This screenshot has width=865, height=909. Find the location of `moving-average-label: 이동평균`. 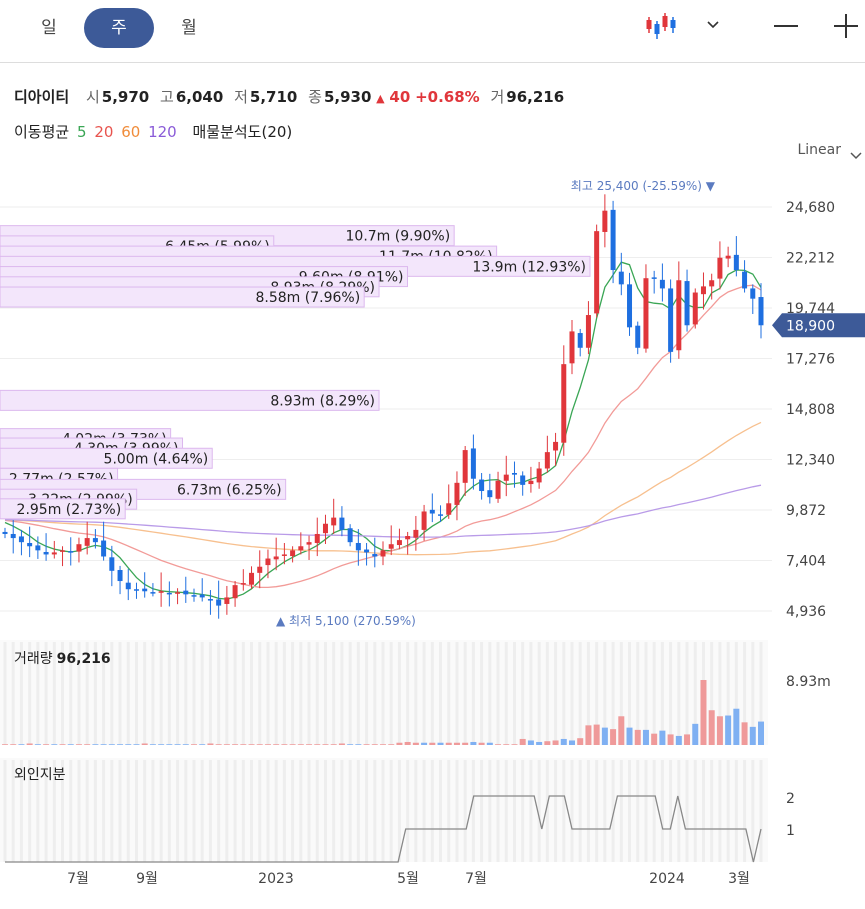

moving-average-label: 이동평균 is located at coordinates (42, 132).